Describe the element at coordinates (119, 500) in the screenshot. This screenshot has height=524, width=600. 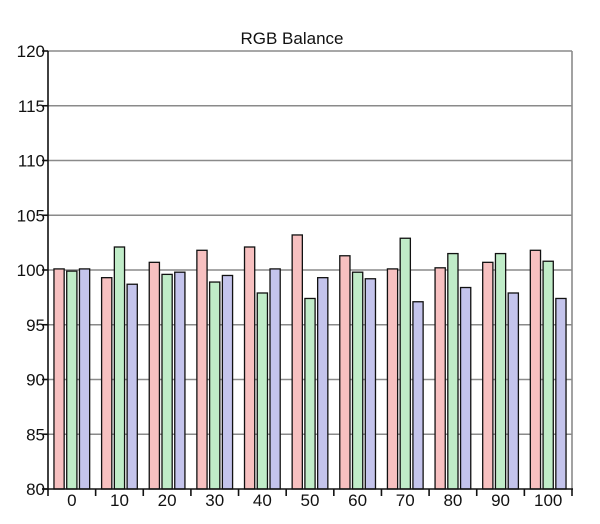
I see `x-tick-label: 10` at that location.